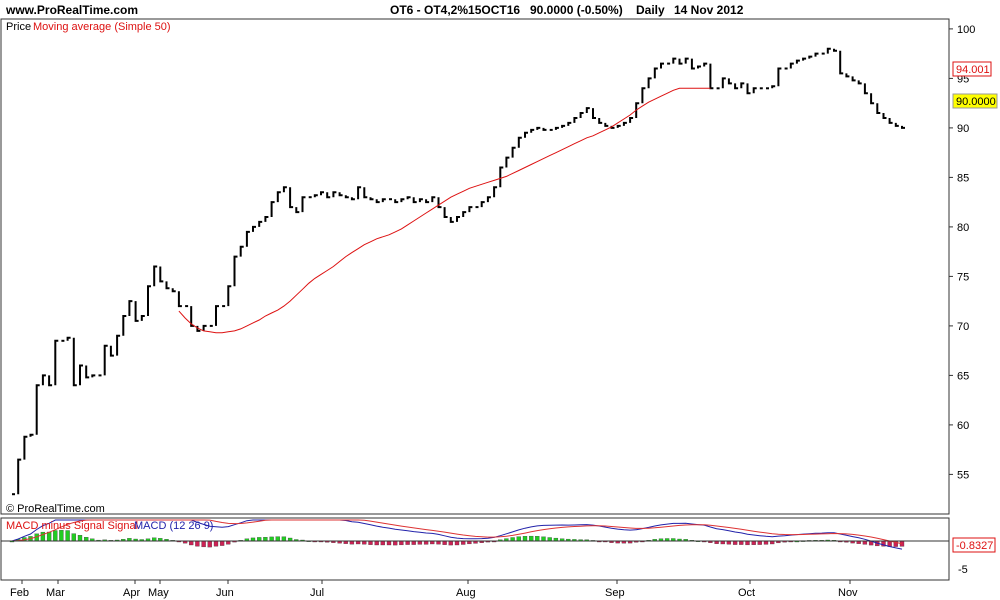  What do you see at coordinates (974, 545) in the screenshot?
I see `macd-last-tag` at bounding box center [974, 545].